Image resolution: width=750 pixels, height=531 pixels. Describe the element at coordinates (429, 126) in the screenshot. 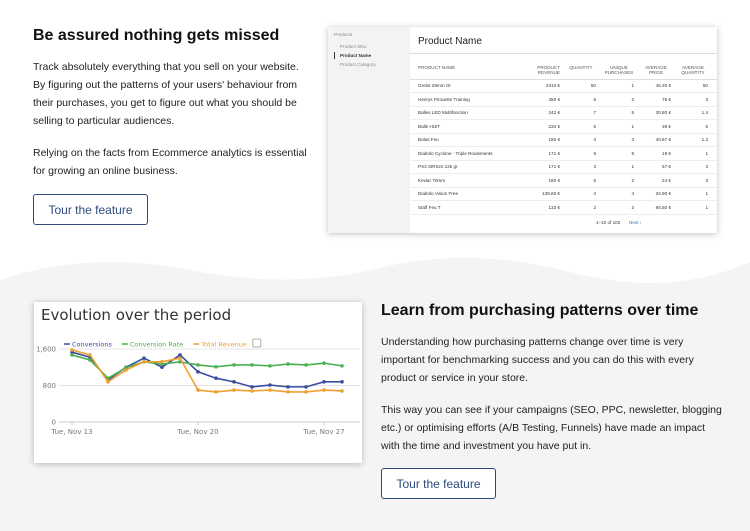

I see `table-cell: Balle HUIT` at that location.